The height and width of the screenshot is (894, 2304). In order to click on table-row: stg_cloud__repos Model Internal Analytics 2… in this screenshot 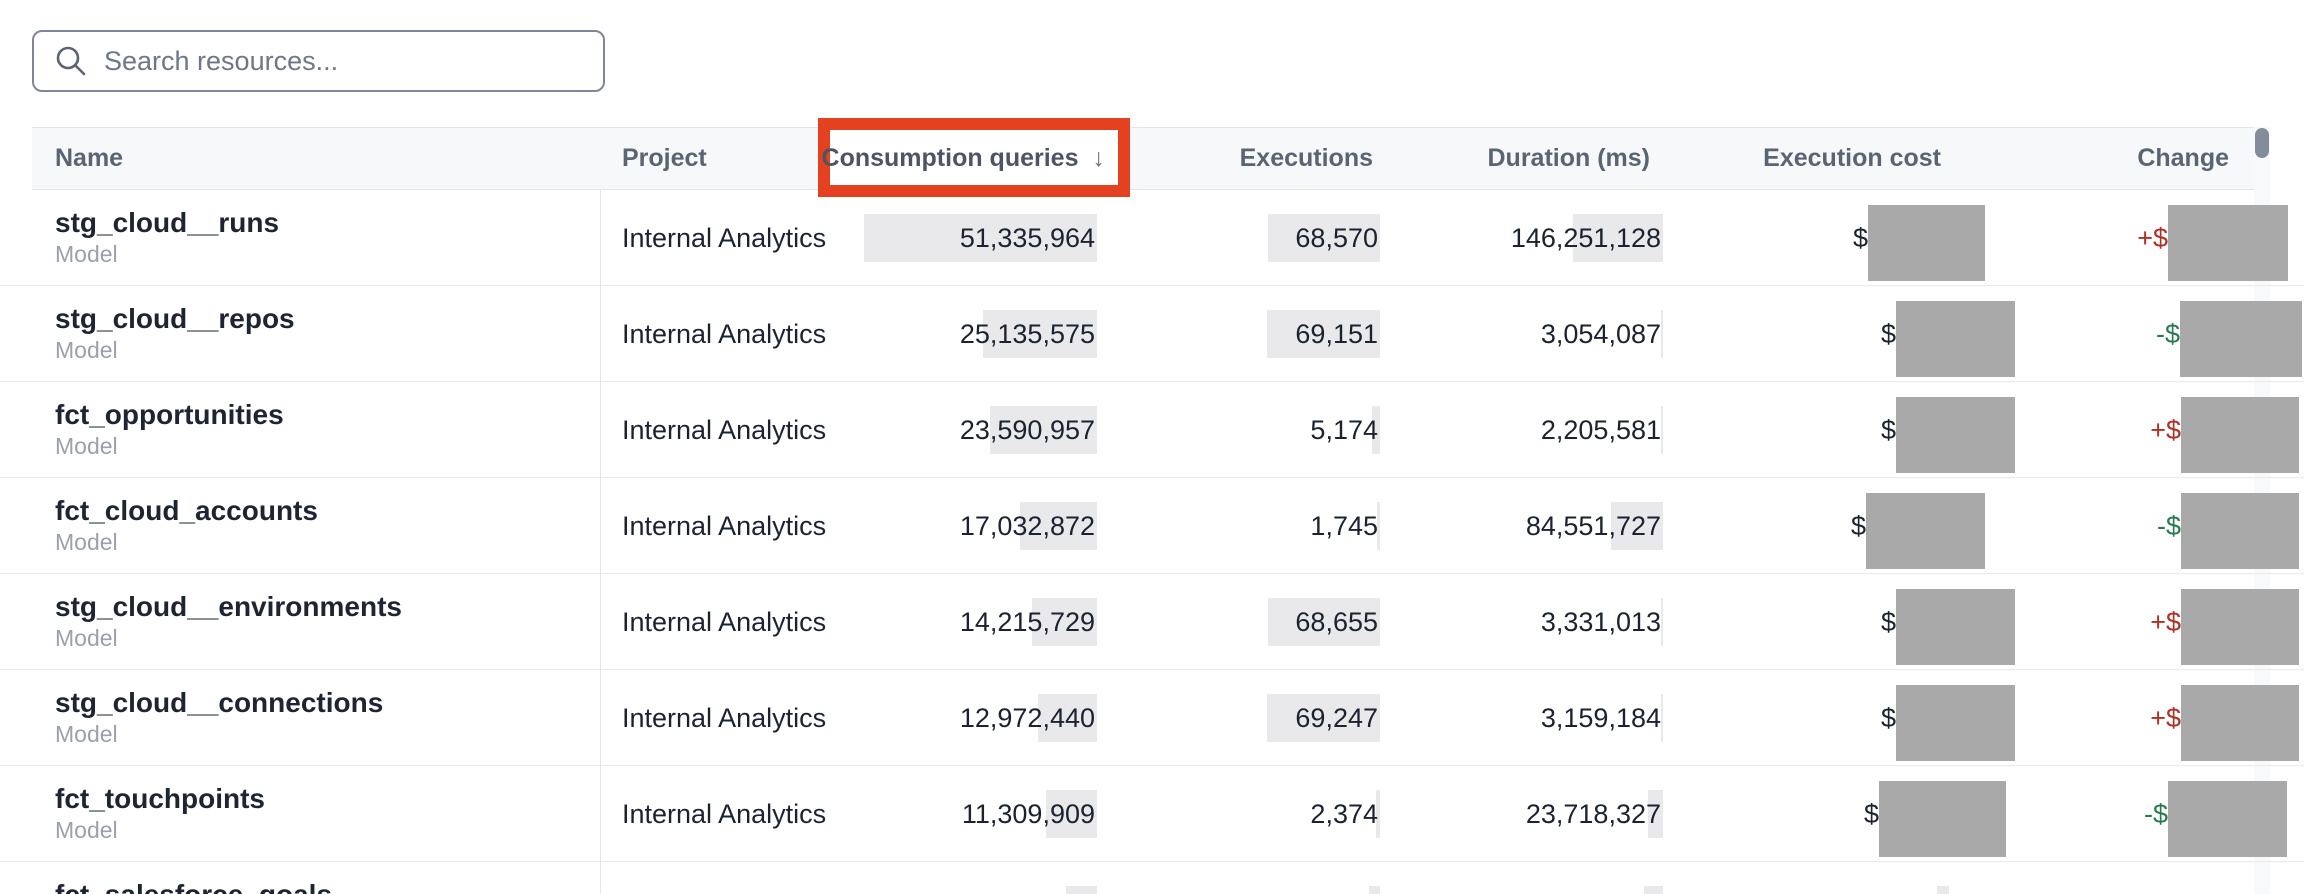, I will do `click(1152, 334)`.